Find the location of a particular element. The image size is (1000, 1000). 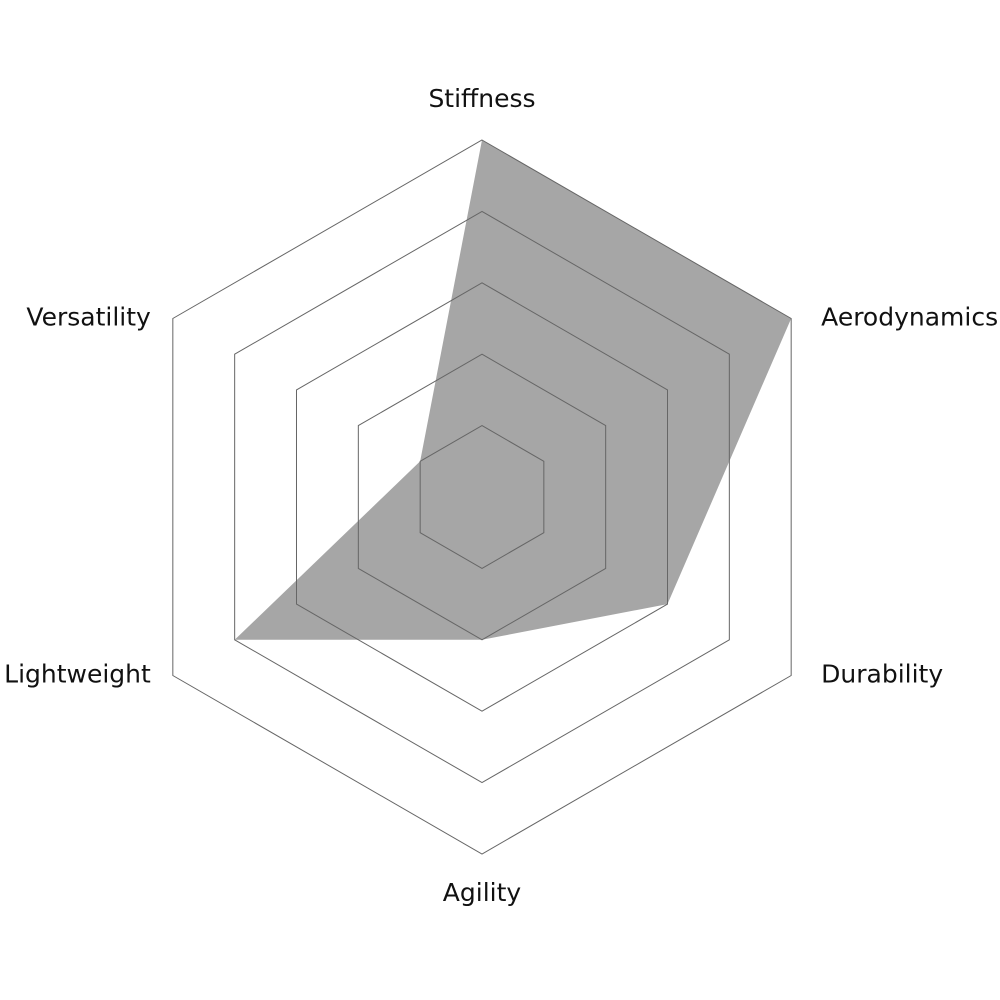

axis-label: Stiffness is located at coordinates (481, 98).